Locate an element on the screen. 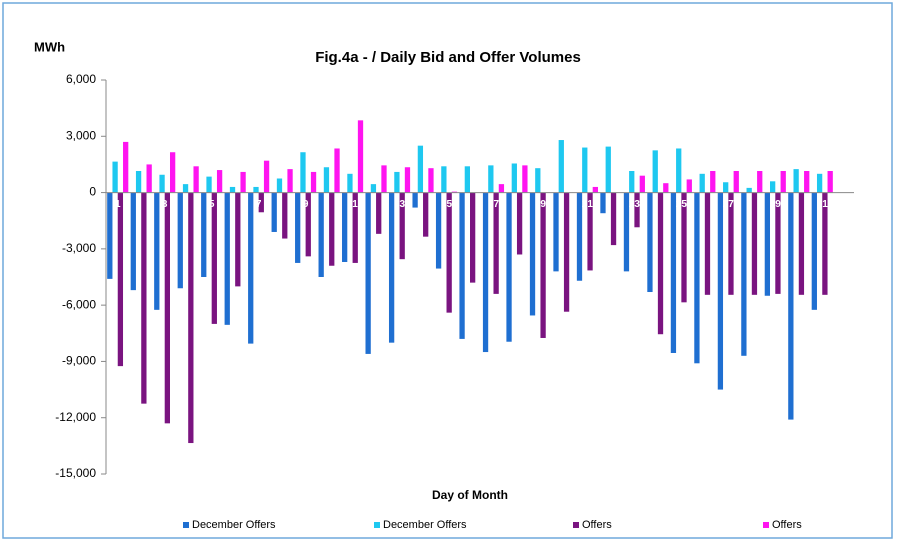 Image resolution: width=897 pixels, height=543 pixels. y-tick-label: -3,000 is located at coordinates (79, 248).